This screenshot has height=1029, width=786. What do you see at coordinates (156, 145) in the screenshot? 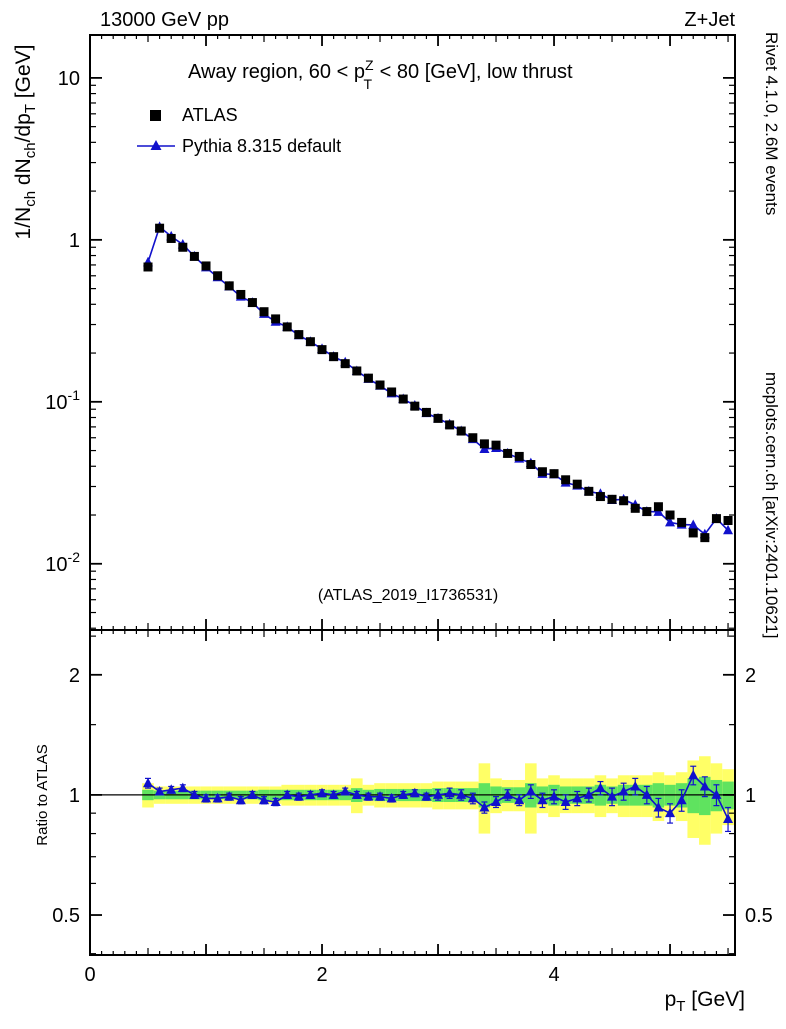
I see `legend-pythia-triangle-marker-icon` at bounding box center [156, 145].